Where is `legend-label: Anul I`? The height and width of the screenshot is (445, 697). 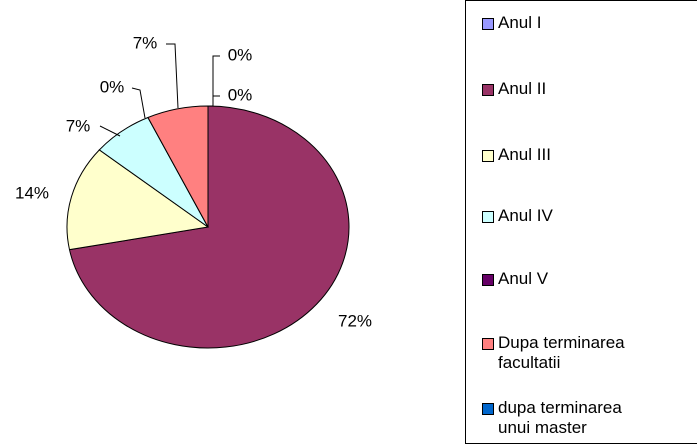
legend-label: Anul I is located at coordinates (520, 22).